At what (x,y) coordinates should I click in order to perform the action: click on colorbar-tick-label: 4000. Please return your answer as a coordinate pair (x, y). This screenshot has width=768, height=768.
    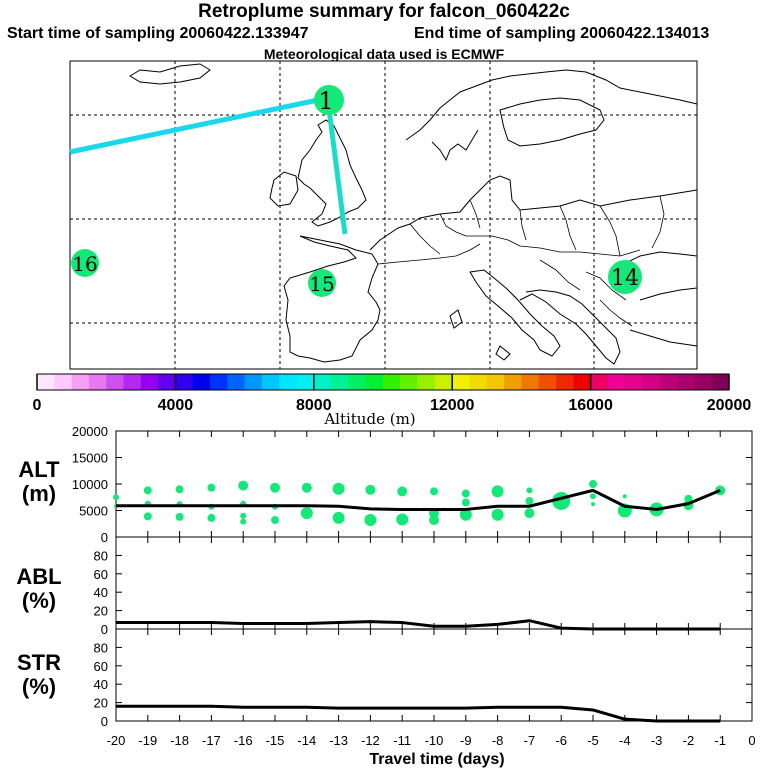
    Looking at the image, I should click on (176, 405).